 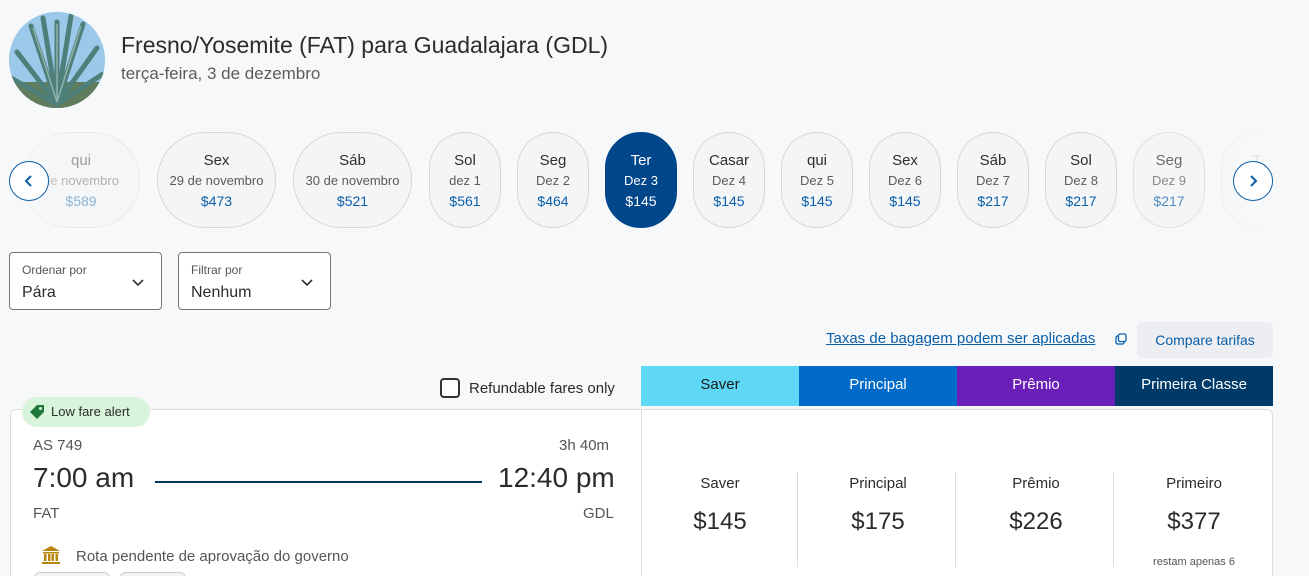 I want to click on day-date: 30 de novembro, so click(x=352, y=180).